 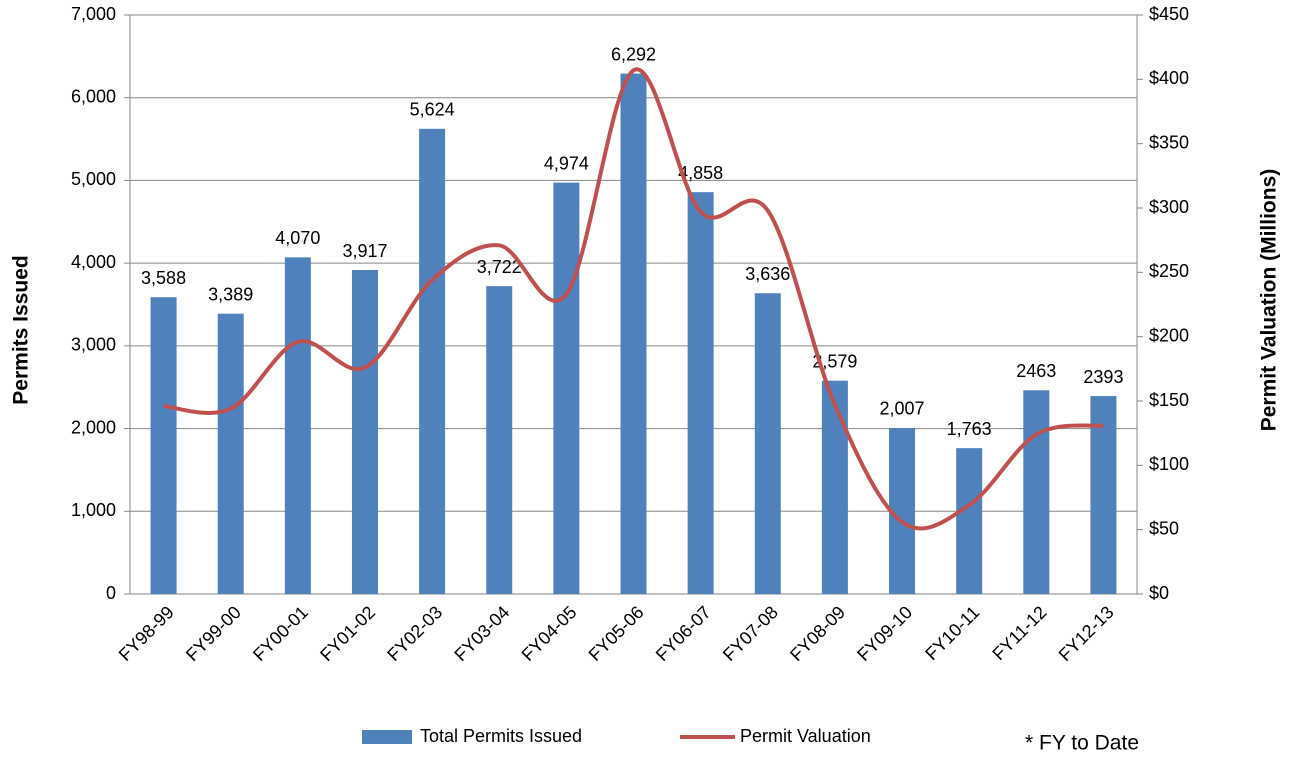 What do you see at coordinates (230, 294) in the screenshot?
I see `data-label: 3,389` at bounding box center [230, 294].